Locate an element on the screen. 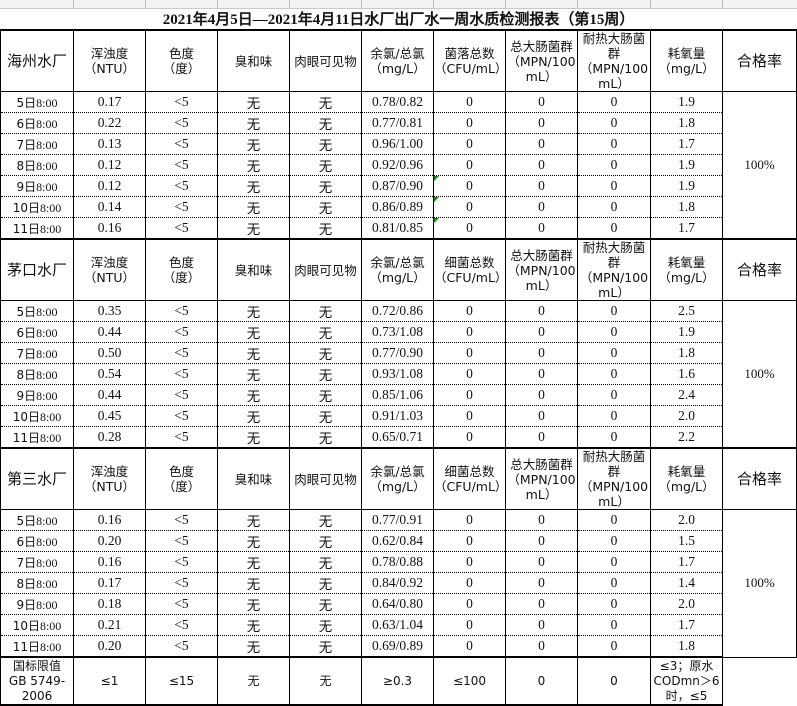  header-pass-rate: 合格率 is located at coordinates (759, 60).